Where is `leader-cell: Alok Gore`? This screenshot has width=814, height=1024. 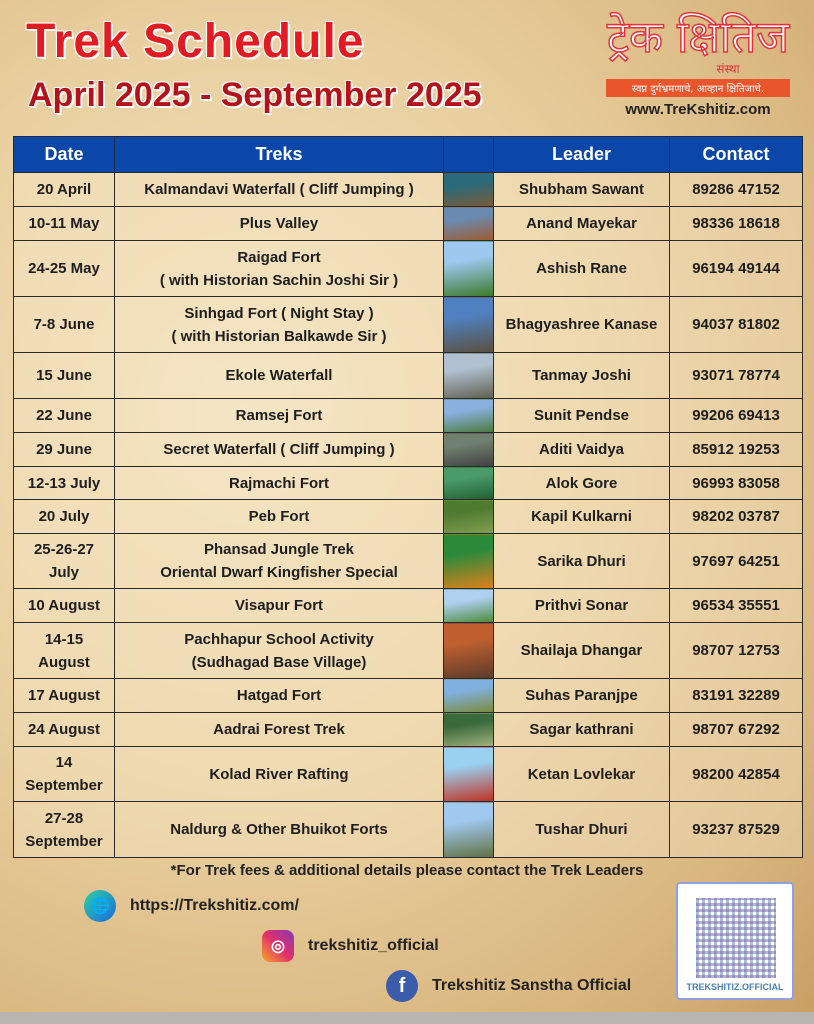
leader-cell: Alok Gore is located at coordinates (581, 483).